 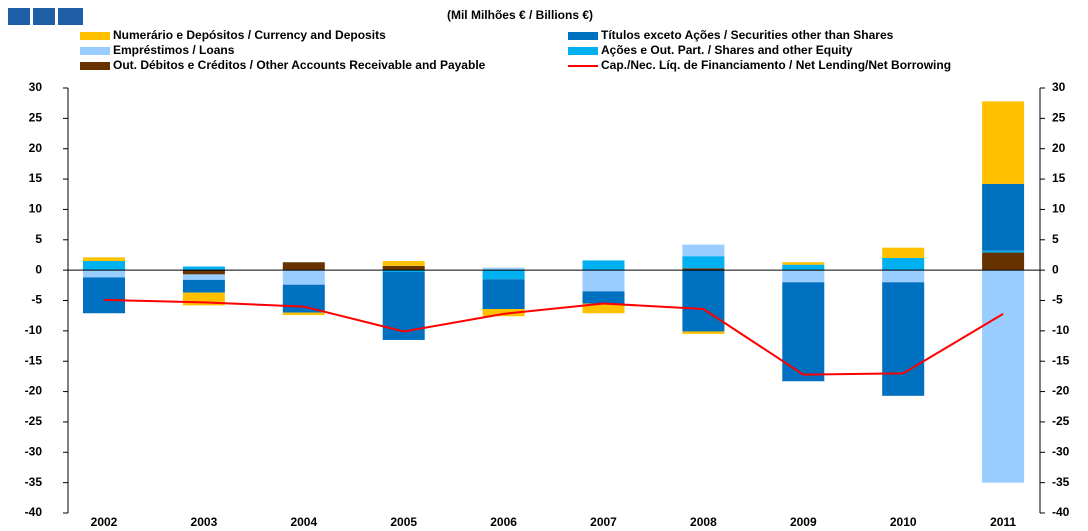 I want to click on y-tick-label: 20, so click(x=36, y=148).